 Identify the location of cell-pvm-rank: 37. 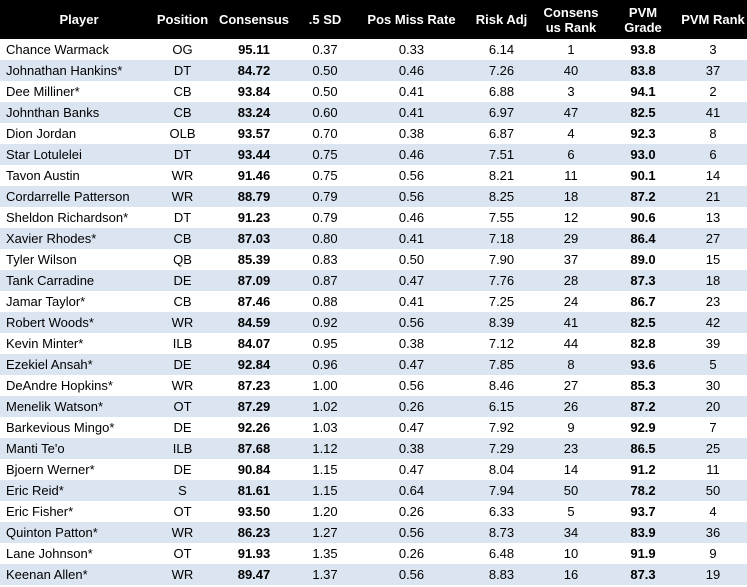
(713, 70).